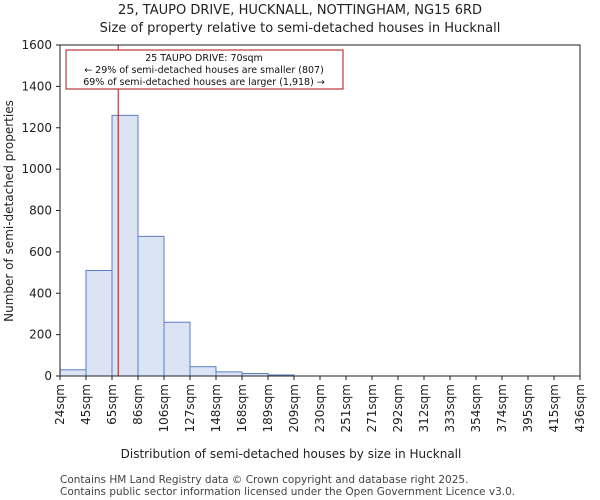  Describe the element at coordinates (36, 128) in the screenshot. I see `y-tick-label: 1200` at that location.